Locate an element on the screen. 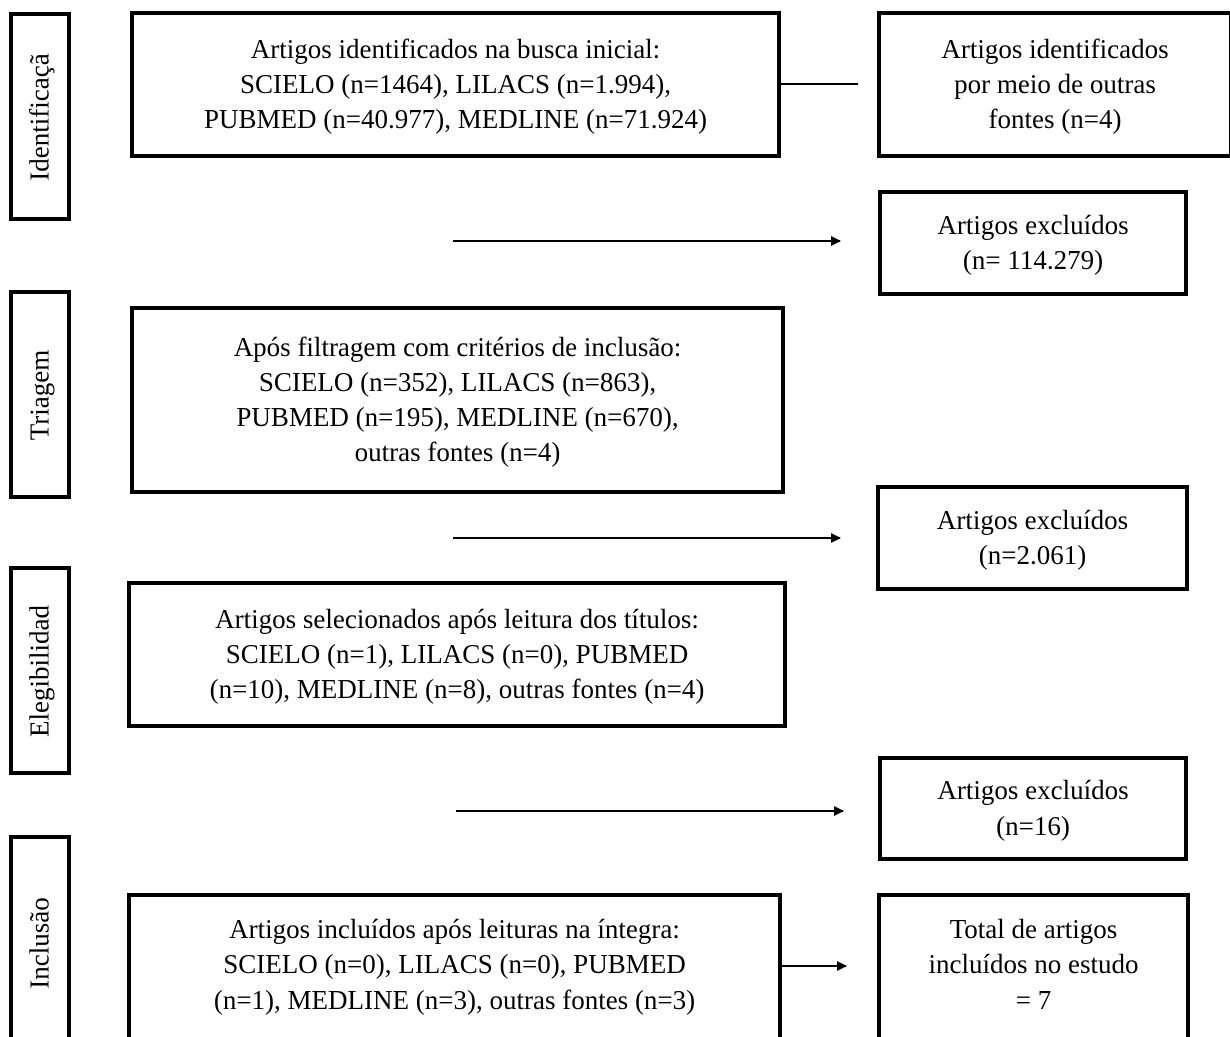 Image resolution: width=1230 pixels, height=1037 pixels. total-line-2: incluídos no estudo is located at coordinates (1033, 964).